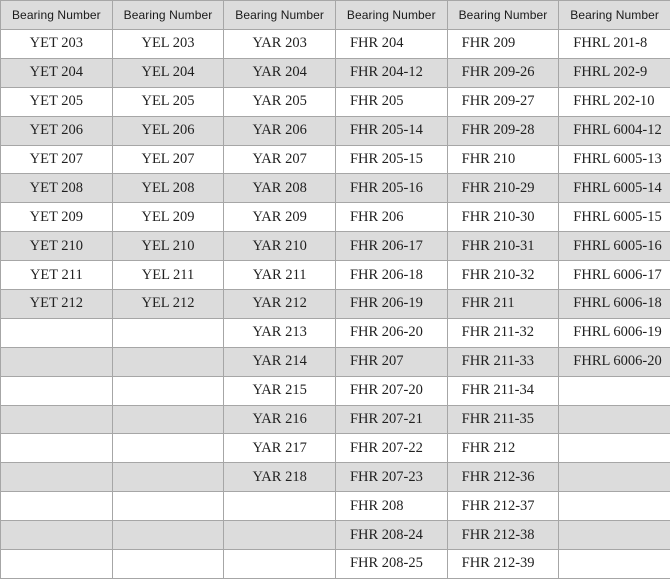  Describe the element at coordinates (614, 159) in the screenshot. I see `table-cell: FHRL 6005-13` at that location.